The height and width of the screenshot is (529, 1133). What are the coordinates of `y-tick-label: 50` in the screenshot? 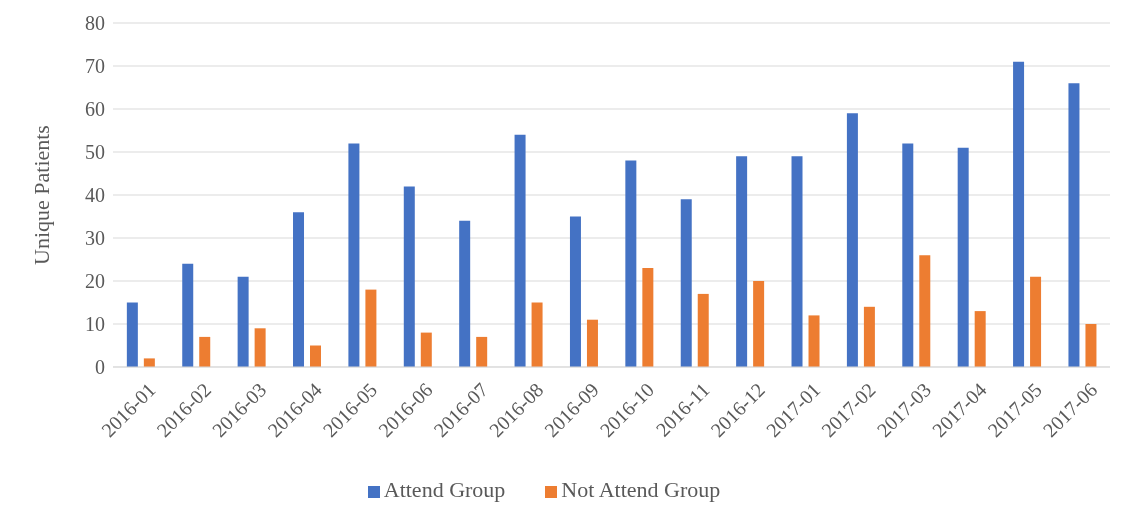 It's located at (95, 152).